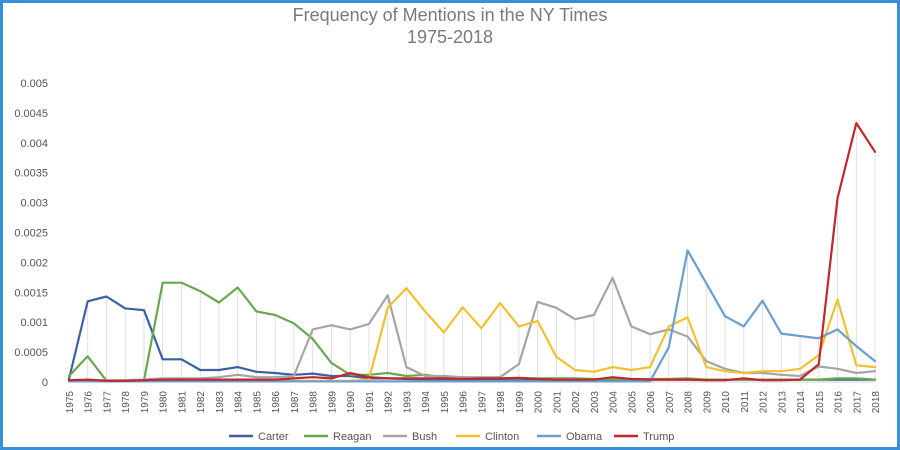  What do you see at coordinates (273, 437) in the screenshot?
I see `legend-label-carter: Carter` at bounding box center [273, 437].